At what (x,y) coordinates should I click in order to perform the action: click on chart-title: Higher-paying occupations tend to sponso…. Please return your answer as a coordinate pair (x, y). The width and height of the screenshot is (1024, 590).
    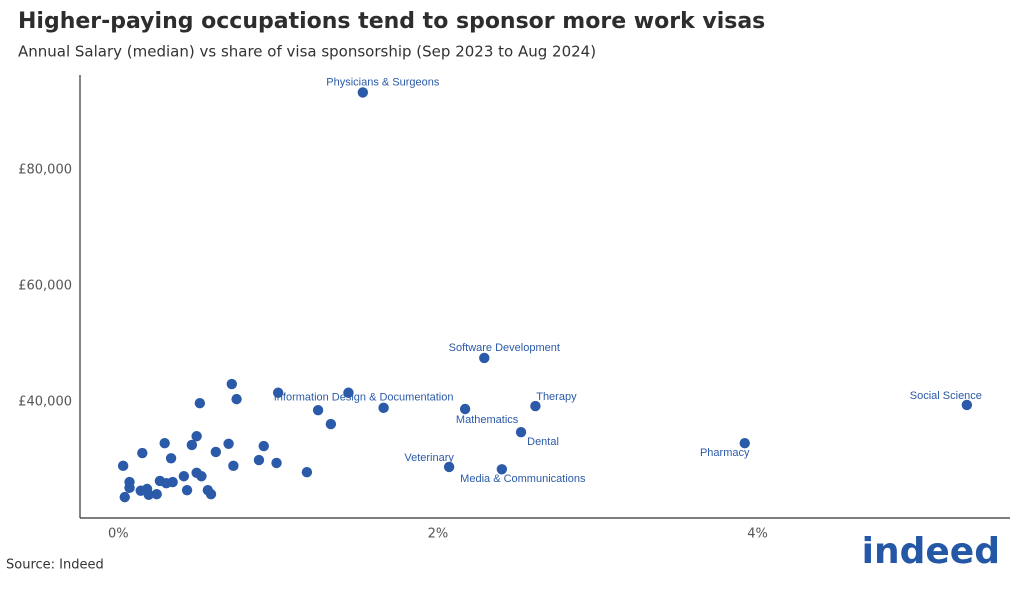
    Looking at the image, I should click on (391, 21).